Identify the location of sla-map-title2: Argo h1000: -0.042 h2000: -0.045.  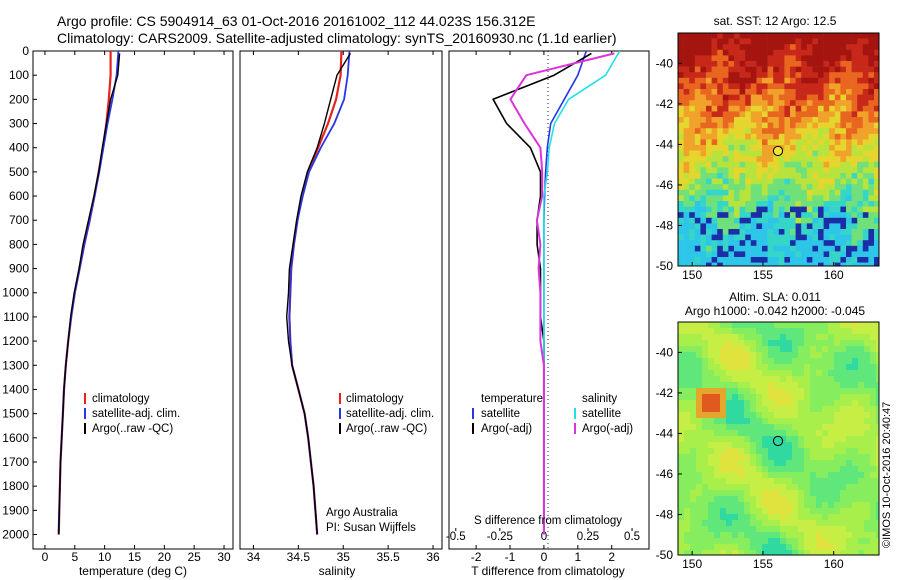
(775, 311).